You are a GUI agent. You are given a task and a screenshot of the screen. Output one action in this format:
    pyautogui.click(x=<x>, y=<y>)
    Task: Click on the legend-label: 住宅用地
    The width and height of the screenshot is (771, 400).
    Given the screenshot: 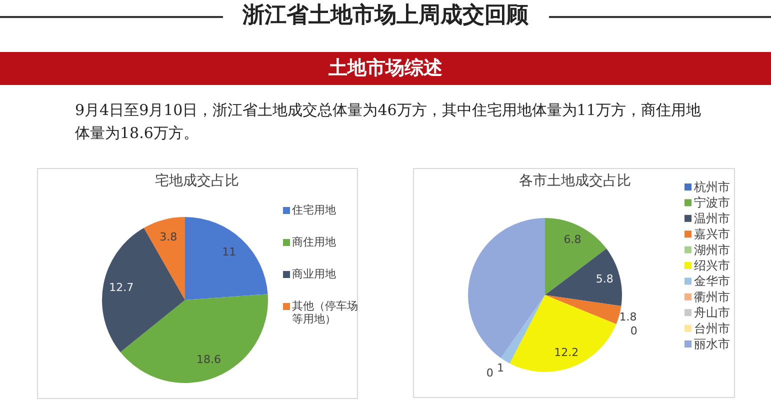 What is the action you would take?
    pyautogui.click(x=314, y=210)
    